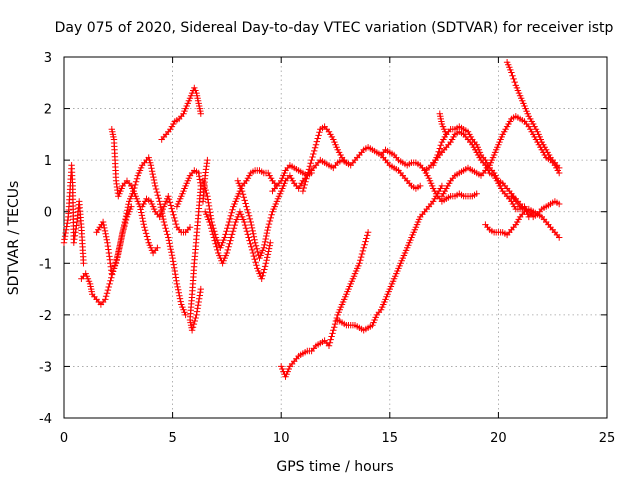 The image size is (640, 480). I want to click on x-tick-label: 15, so click(390, 438).